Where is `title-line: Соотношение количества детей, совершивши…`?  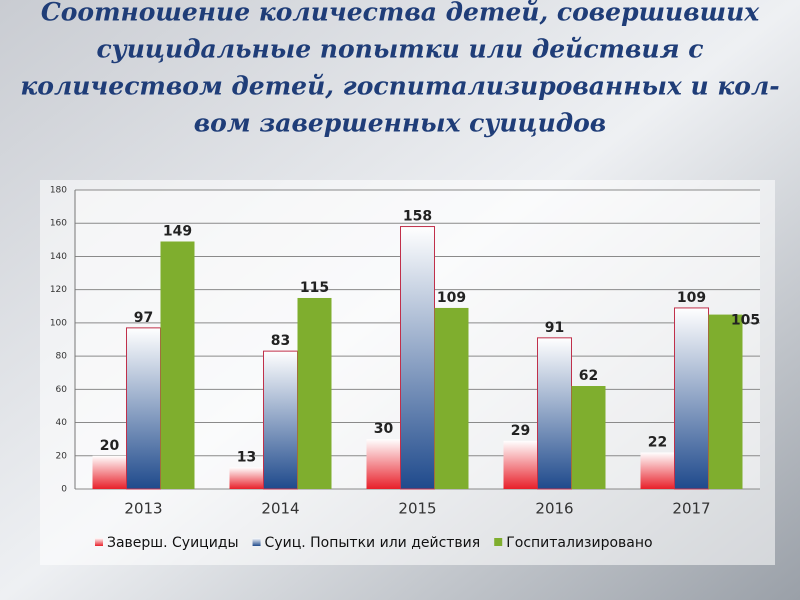 title-line: Соотношение количества детей, совершивши… is located at coordinates (400, 13).